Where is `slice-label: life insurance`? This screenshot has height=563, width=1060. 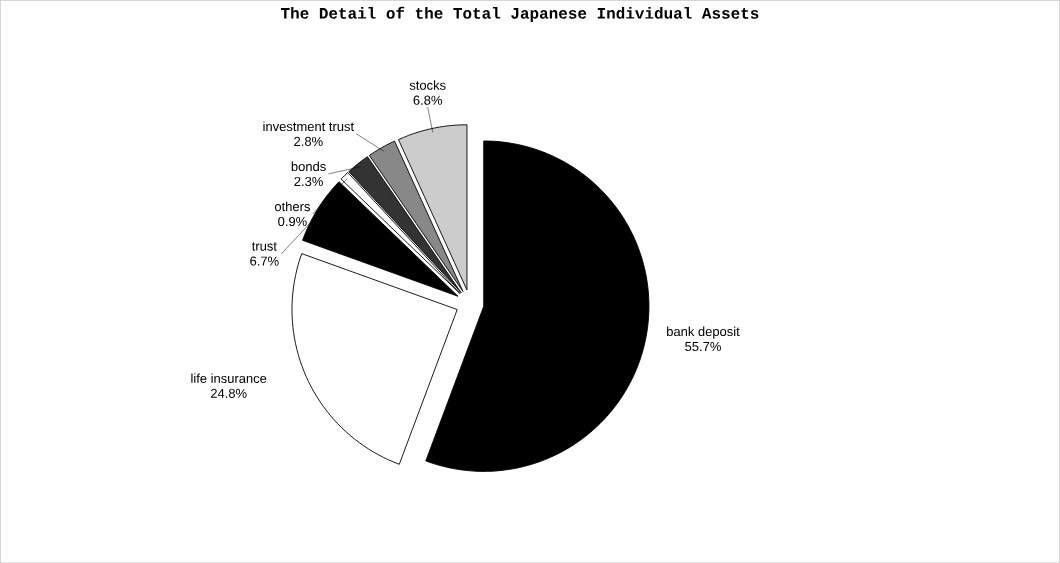 slice-label: life insurance is located at coordinates (229, 378).